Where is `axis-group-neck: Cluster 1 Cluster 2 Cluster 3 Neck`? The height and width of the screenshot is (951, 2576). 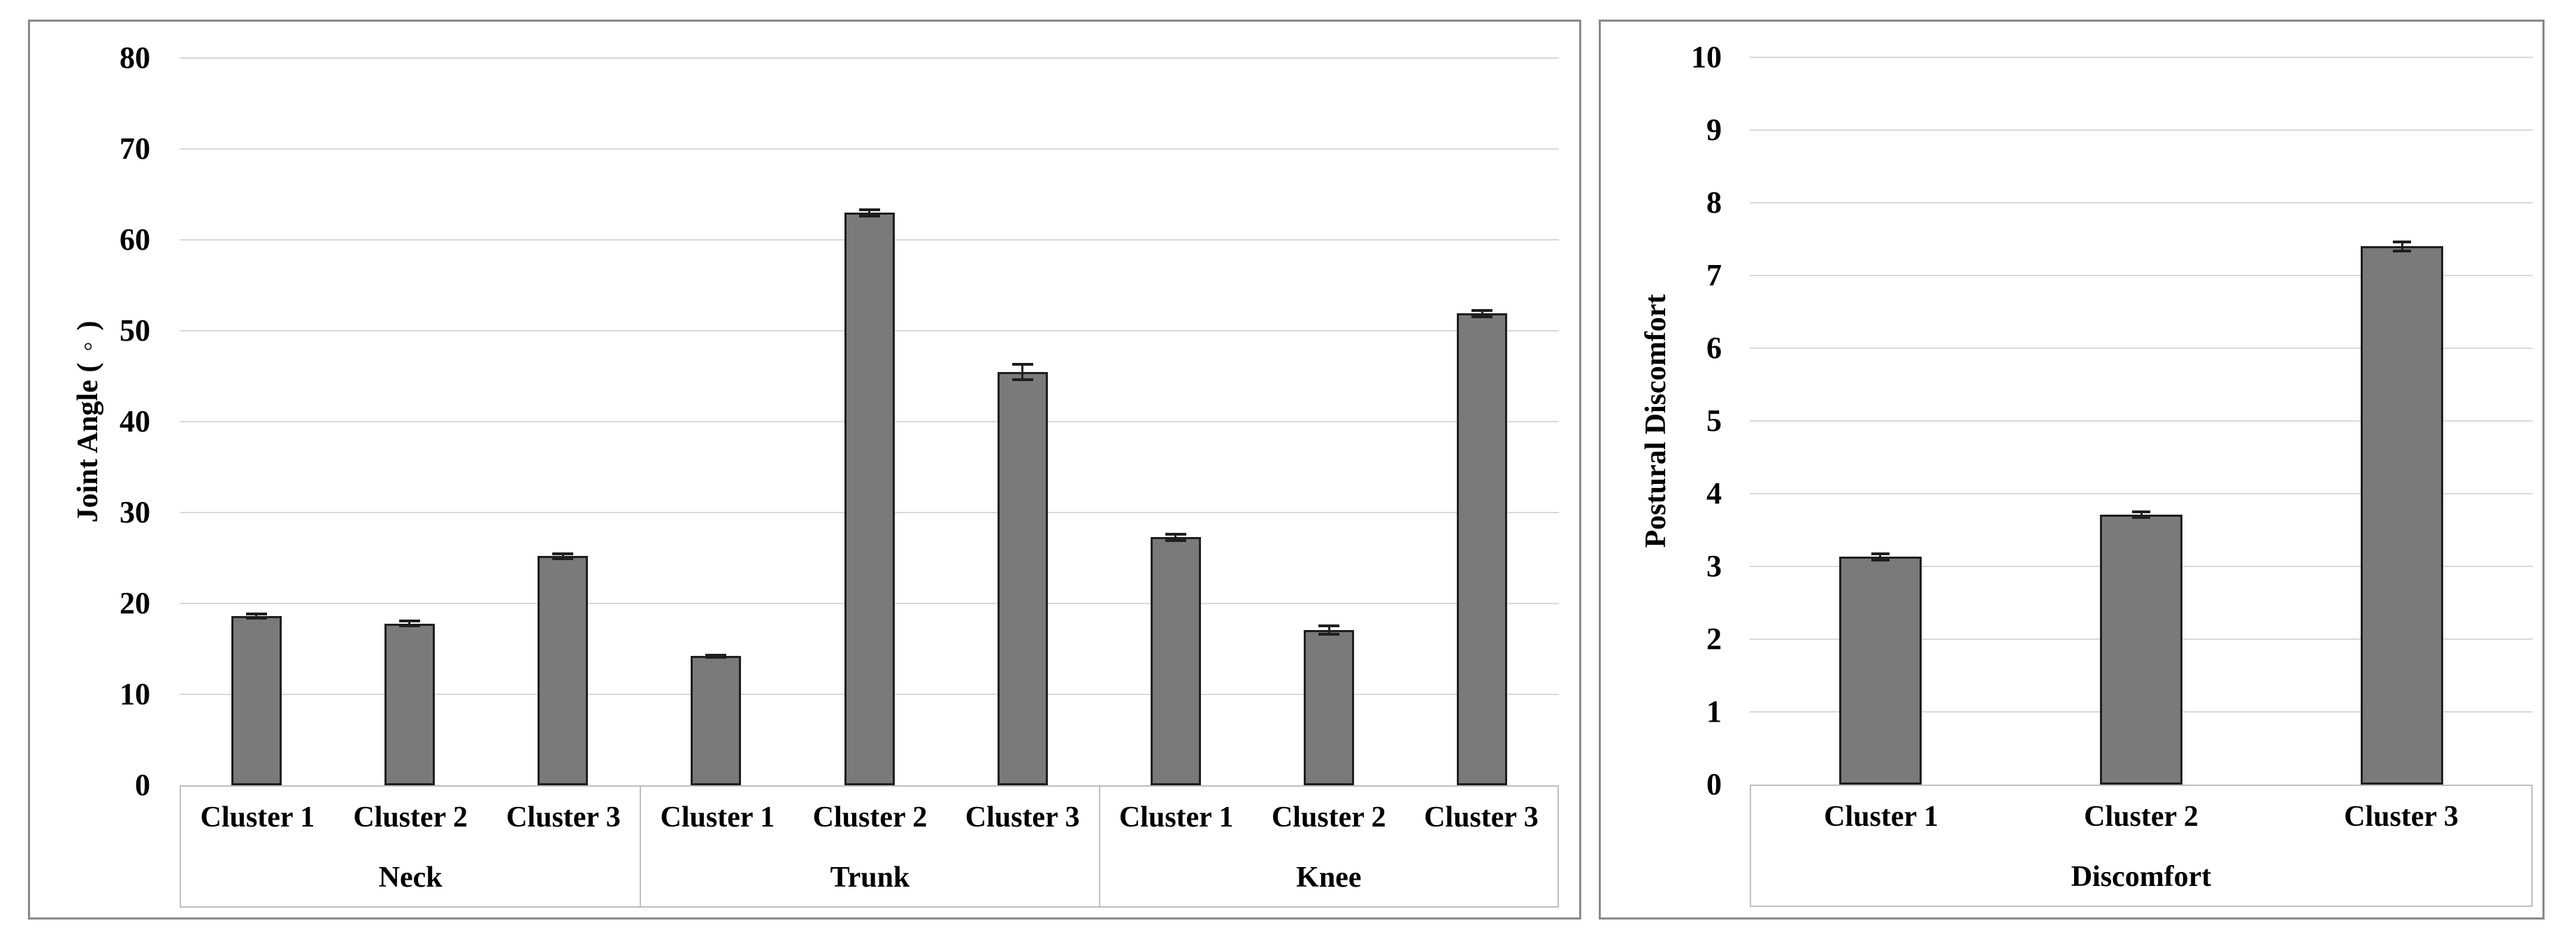 axis-group-neck: Cluster 1 Cluster 2 Cluster 3 Neck is located at coordinates (410, 846).